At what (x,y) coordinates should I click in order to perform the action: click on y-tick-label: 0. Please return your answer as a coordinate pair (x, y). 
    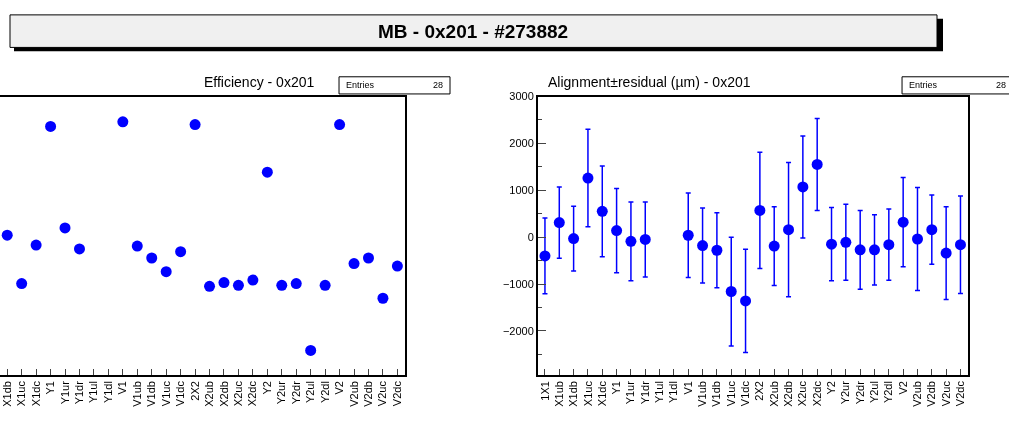
    Looking at the image, I should click on (530, 236).